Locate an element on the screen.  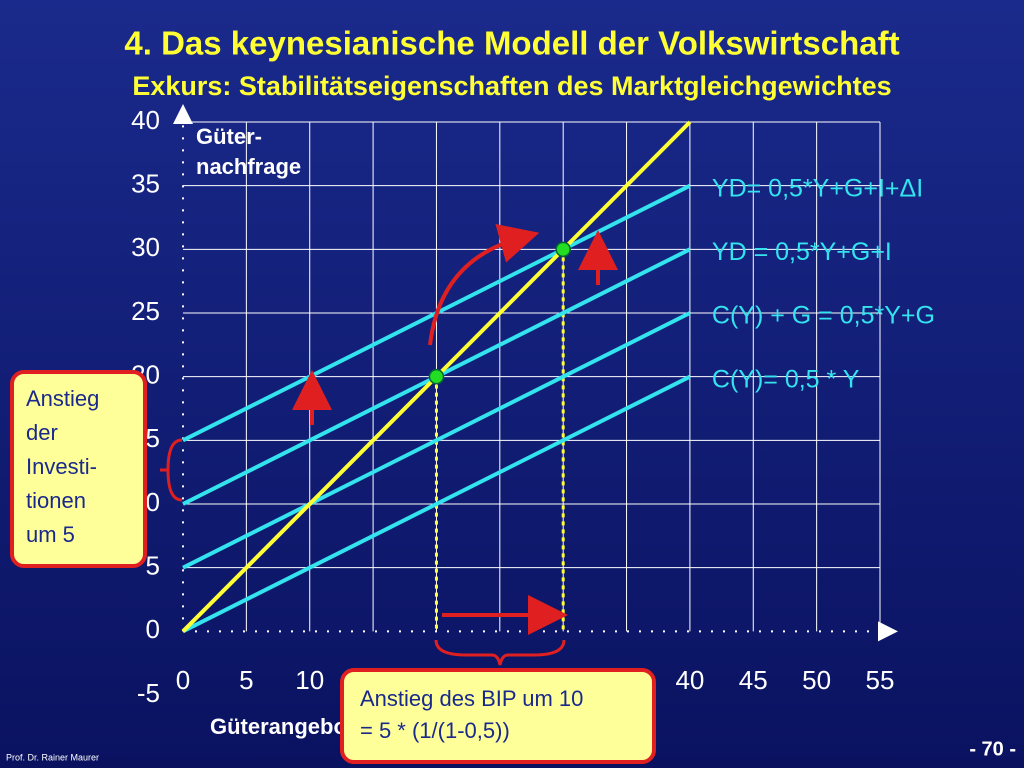
annotation-text: Anstieg is located at coordinates (62, 398).